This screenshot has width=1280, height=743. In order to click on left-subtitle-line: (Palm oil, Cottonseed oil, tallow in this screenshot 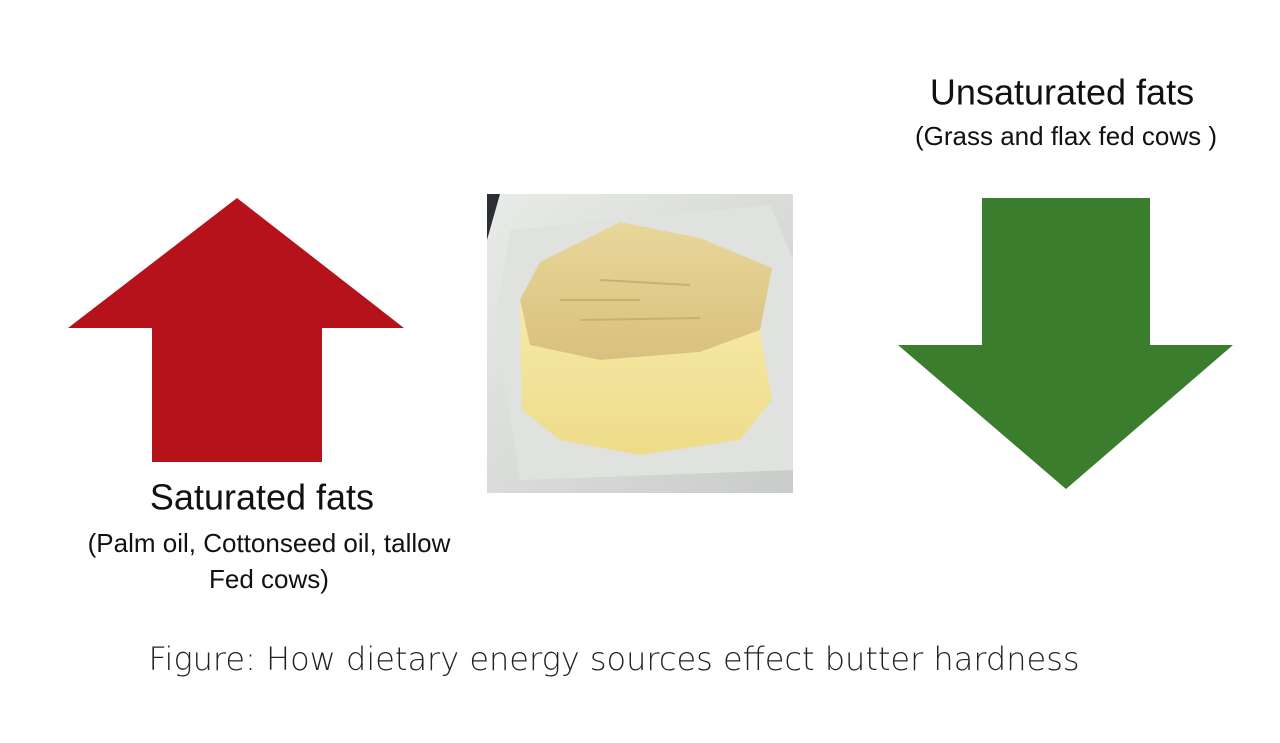, I will do `click(269, 543)`.